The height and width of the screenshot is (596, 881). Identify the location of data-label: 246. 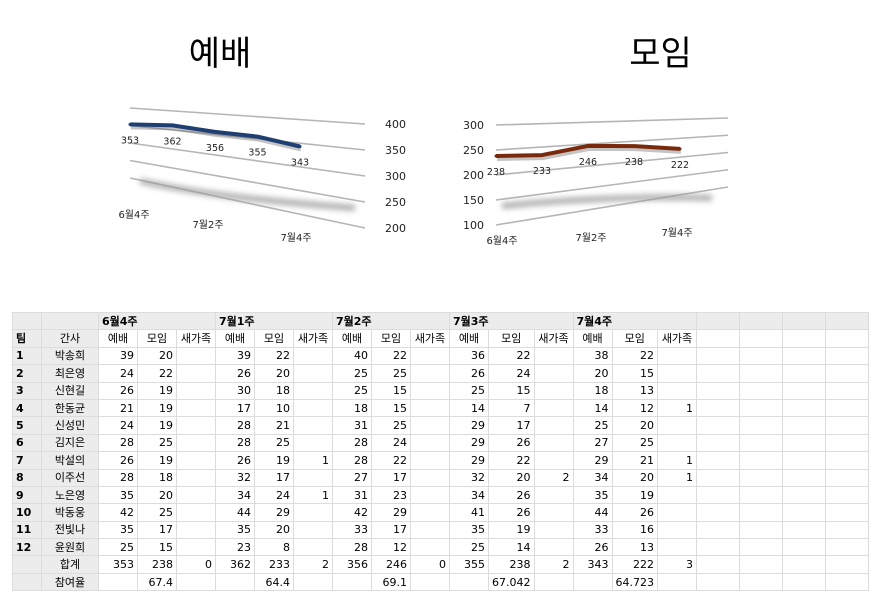
(588, 162).